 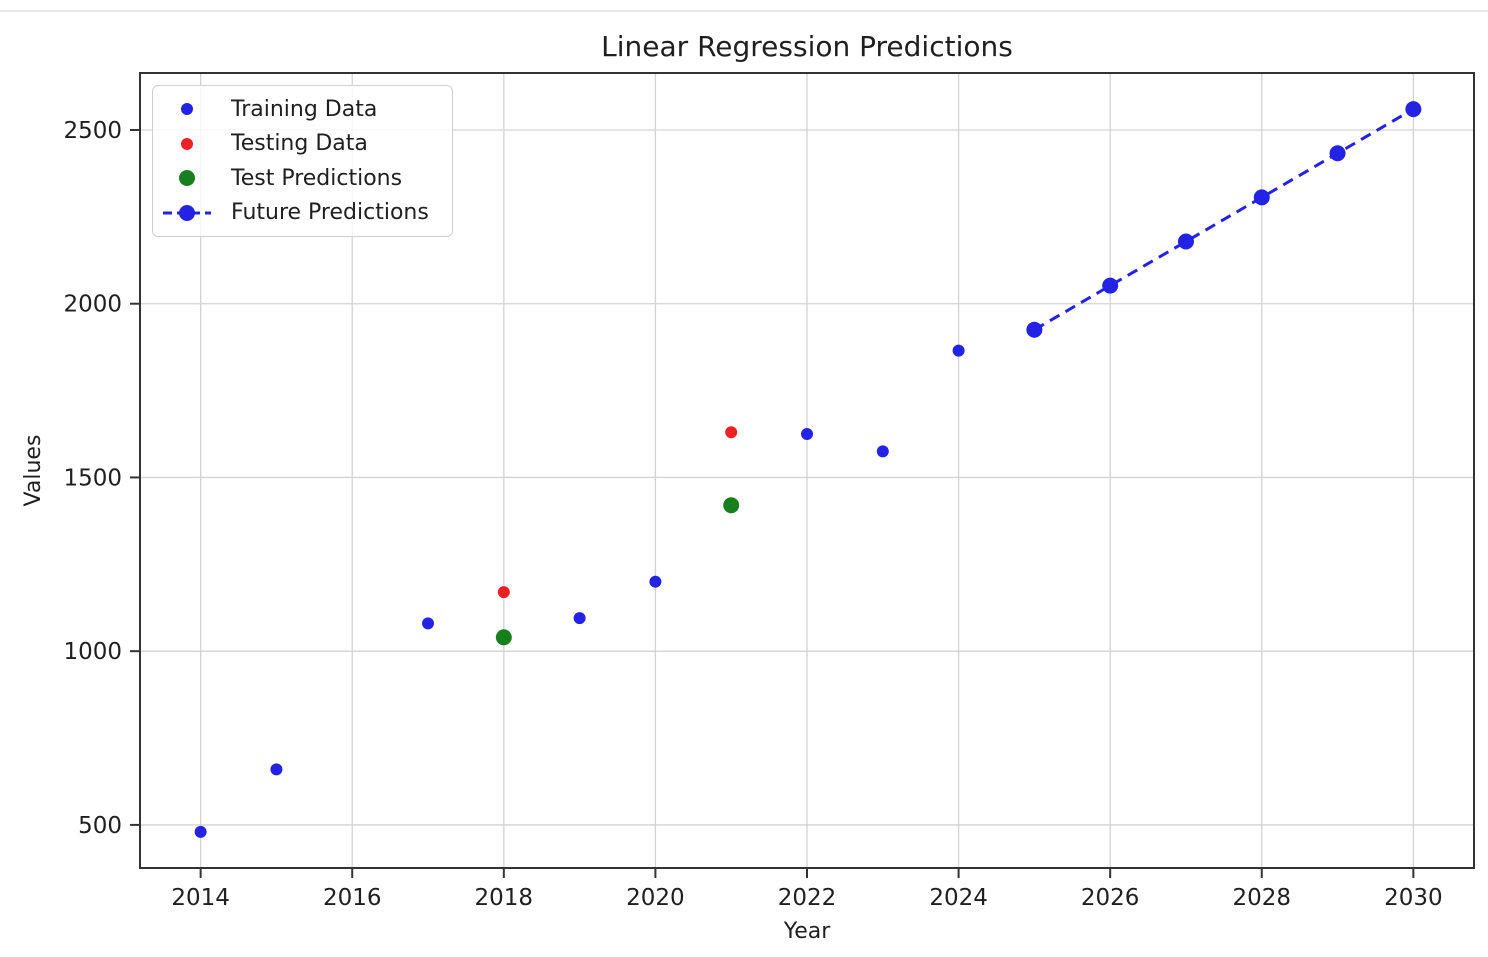 What do you see at coordinates (330, 213) in the screenshot?
I see `legend-label: Future Predictions` at bounding box center [330, 213].